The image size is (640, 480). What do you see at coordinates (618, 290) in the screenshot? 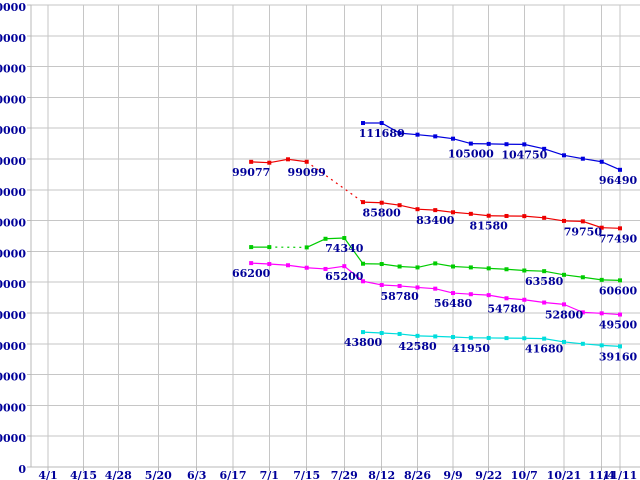
I see `series-green-value-label: 60600` at bounding box center [618, 290].